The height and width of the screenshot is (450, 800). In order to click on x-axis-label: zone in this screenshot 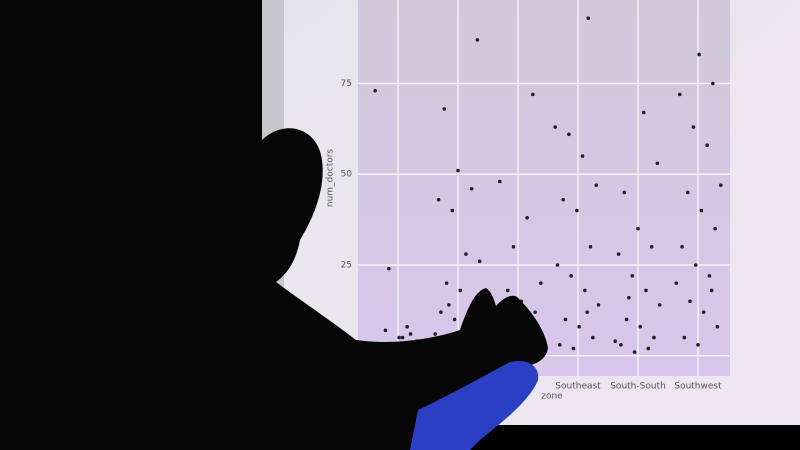, I will do `click(552, 397)`.